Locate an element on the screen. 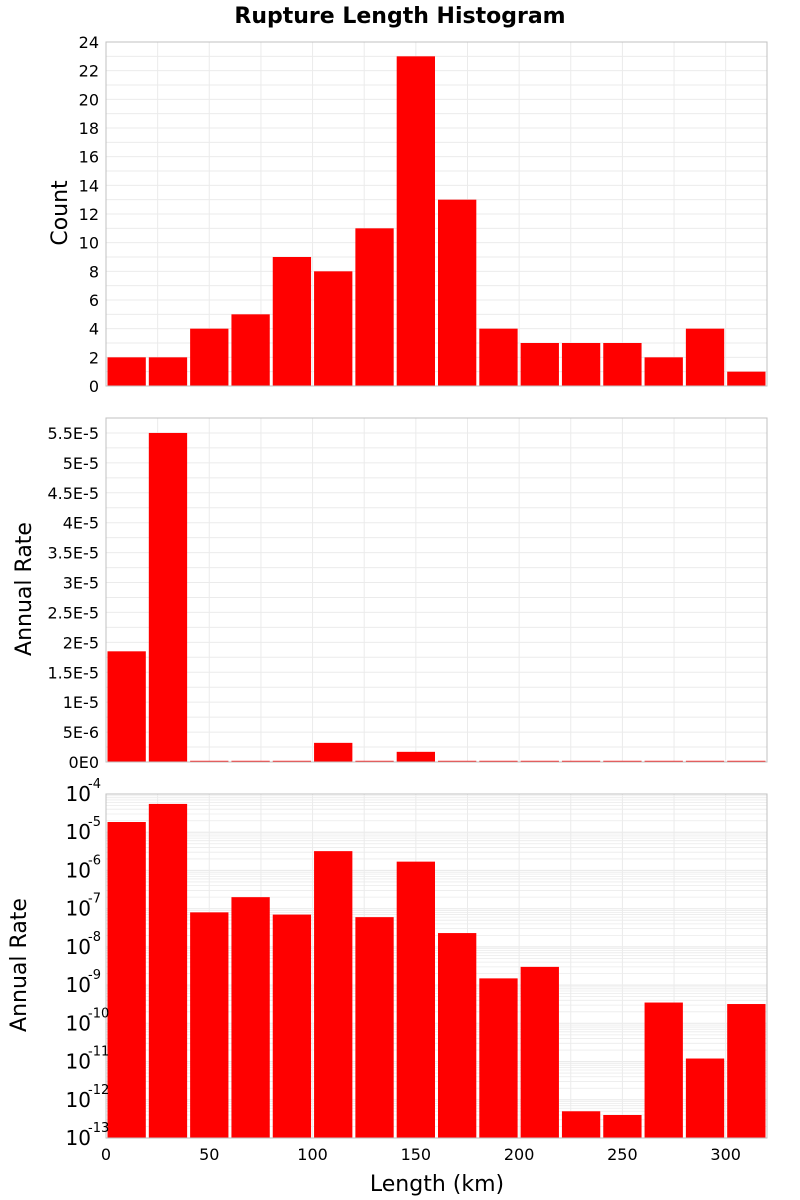  y-tick-label: 2.5E-5 is located at coordinates (73, 612).